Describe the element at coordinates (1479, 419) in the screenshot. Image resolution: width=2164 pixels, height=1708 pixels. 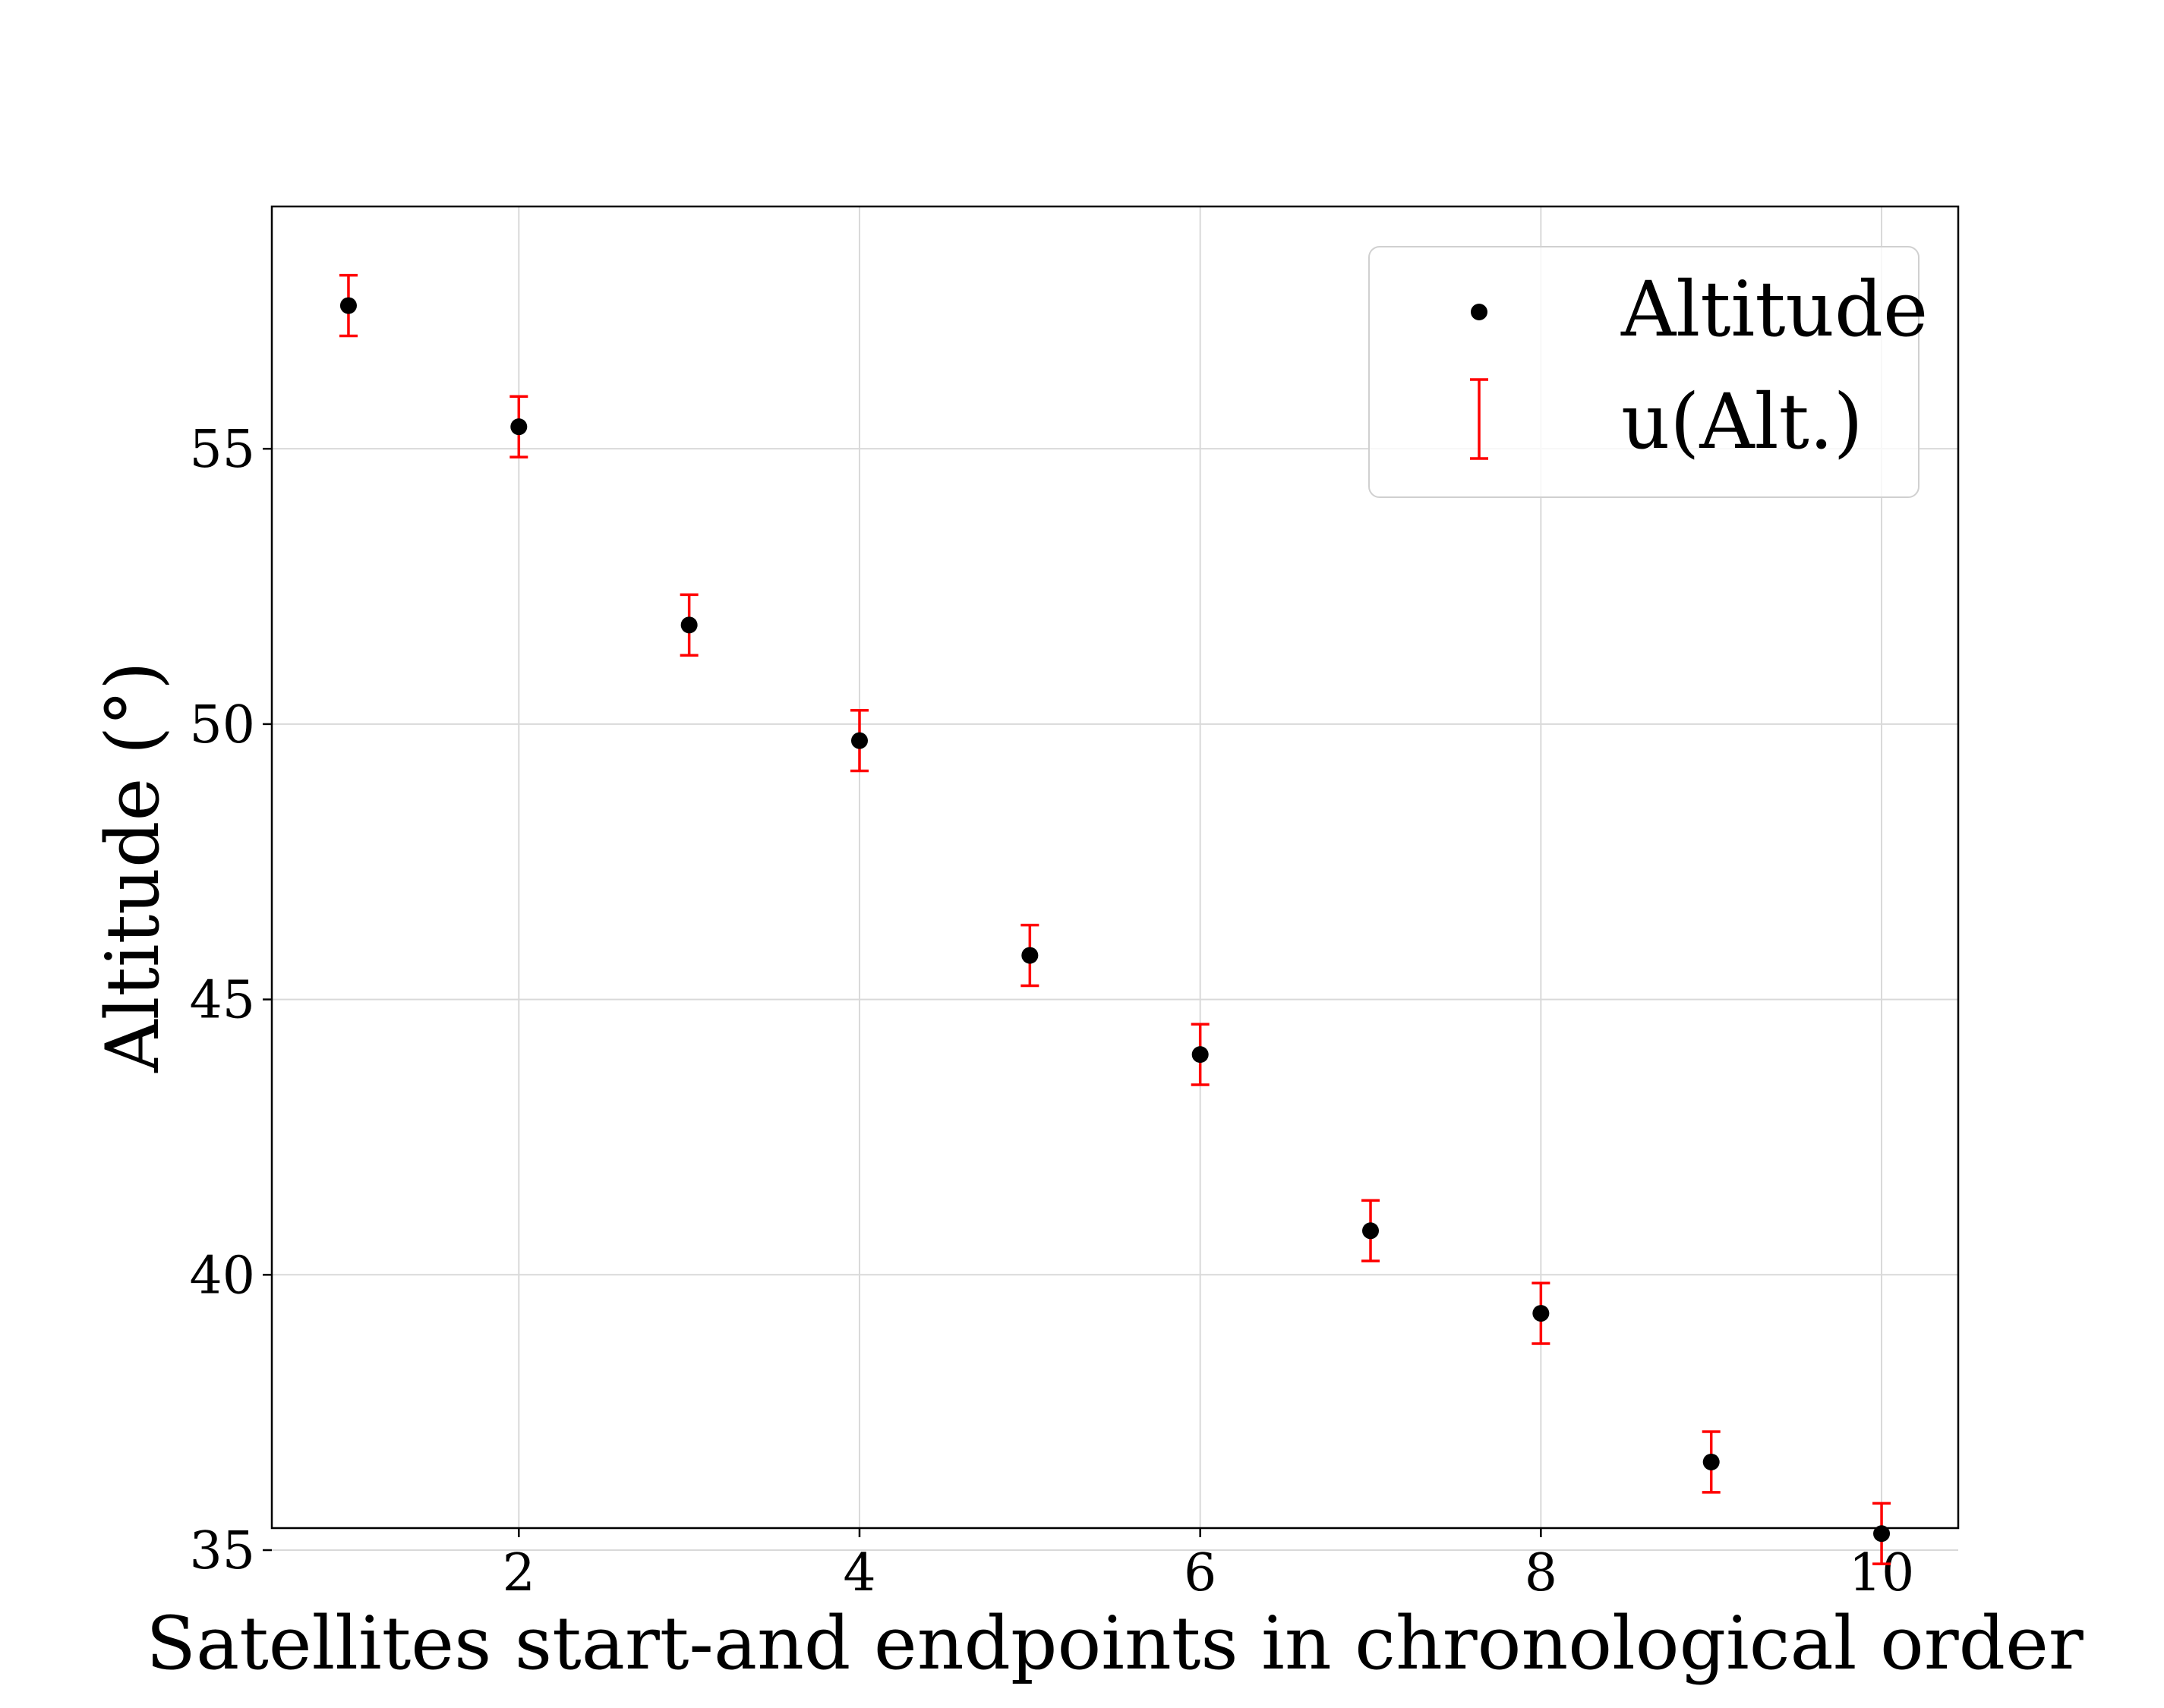
I see `legend-marker-uncertainty` at that location.